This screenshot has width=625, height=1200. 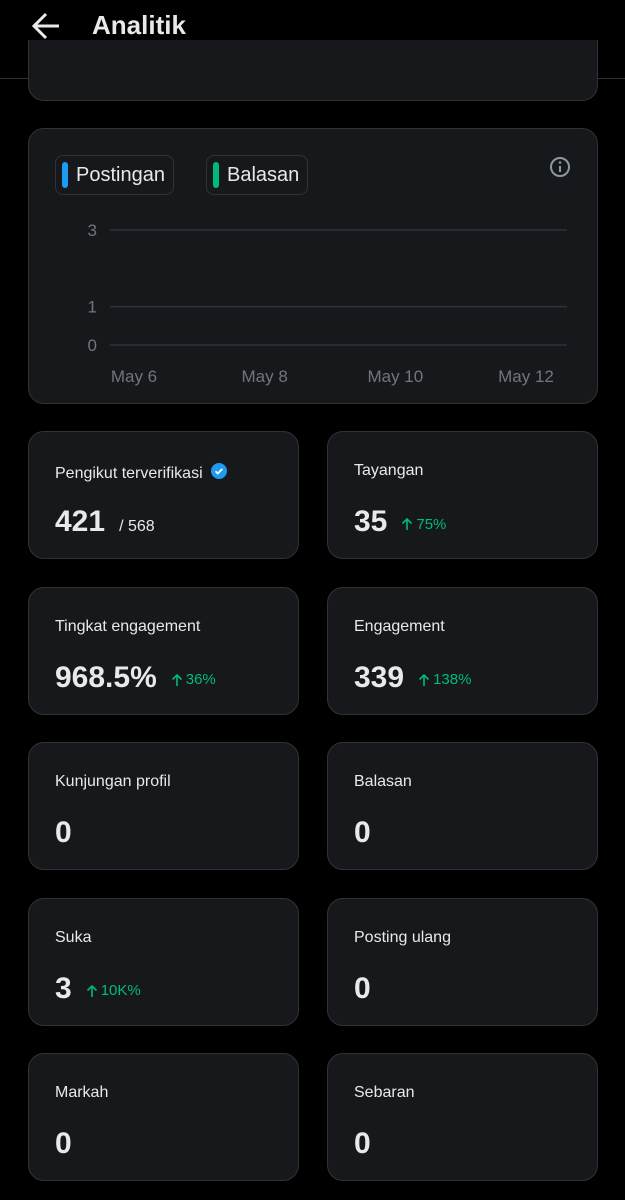 I want to click on stat-value: 3, so click(x=63, y=988).